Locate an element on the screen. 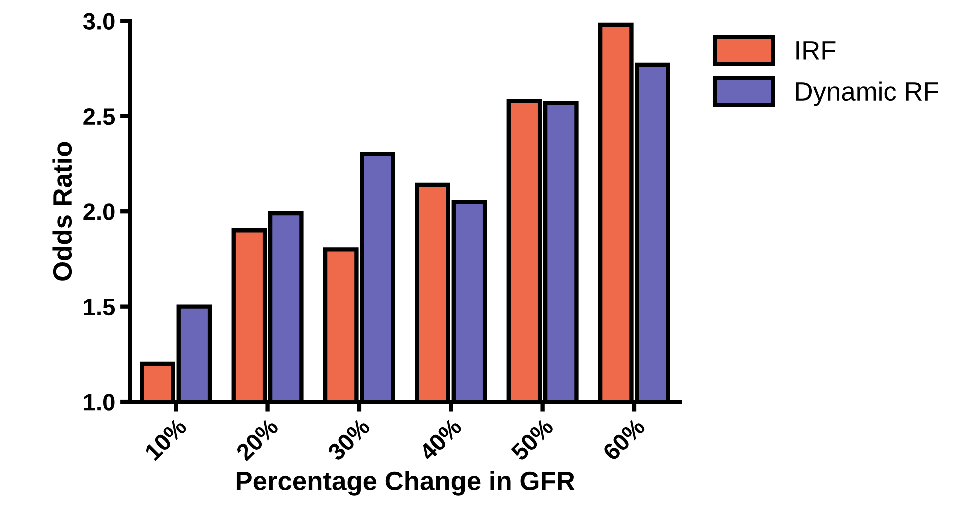 This screenshot has width=965, height=529. y-tick-label: 1.0 is located at coordinates (99, 402).